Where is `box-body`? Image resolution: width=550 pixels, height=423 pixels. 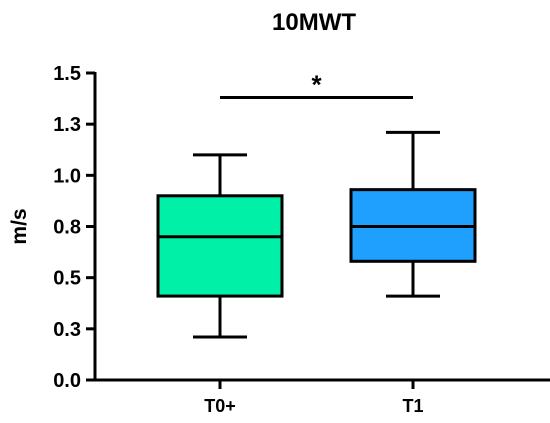
box-body is located at coordinates (220, 246).